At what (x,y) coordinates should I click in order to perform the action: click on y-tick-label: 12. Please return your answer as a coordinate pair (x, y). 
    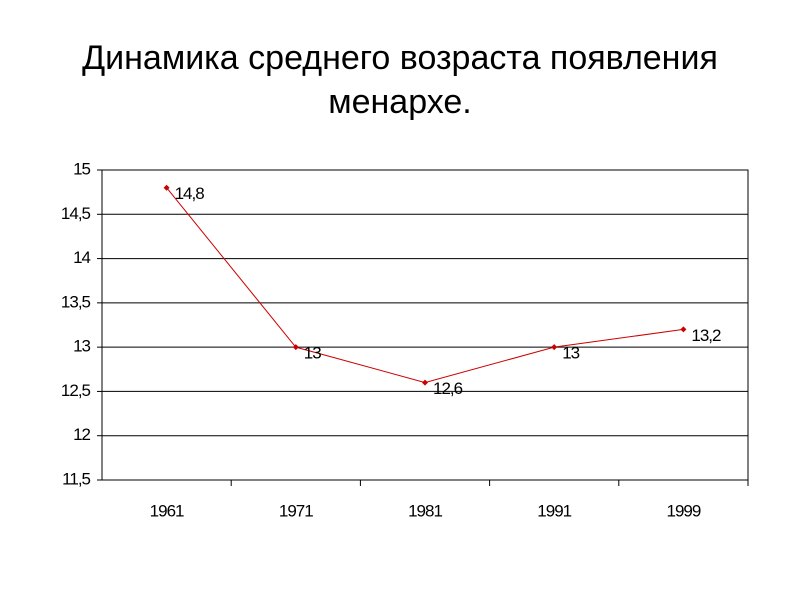
    Looking at the image, I should click on (81, 434).